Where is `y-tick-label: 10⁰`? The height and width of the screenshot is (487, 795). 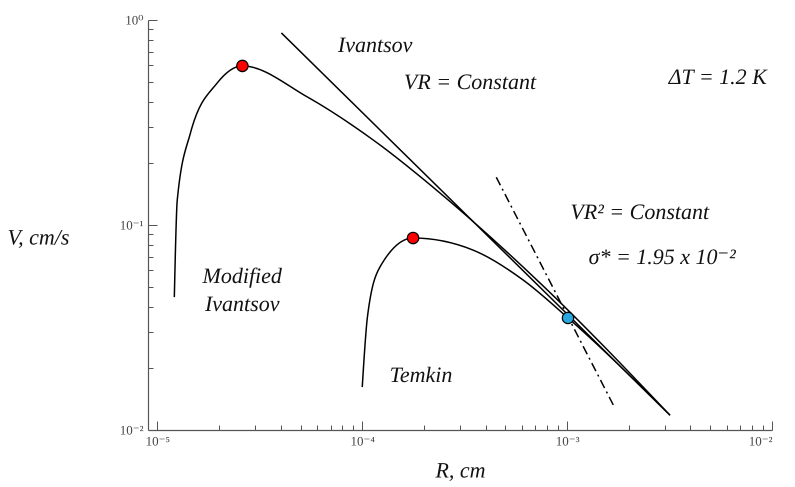 y-tick-label: 10⁰ is located at coordinates (134, 20).